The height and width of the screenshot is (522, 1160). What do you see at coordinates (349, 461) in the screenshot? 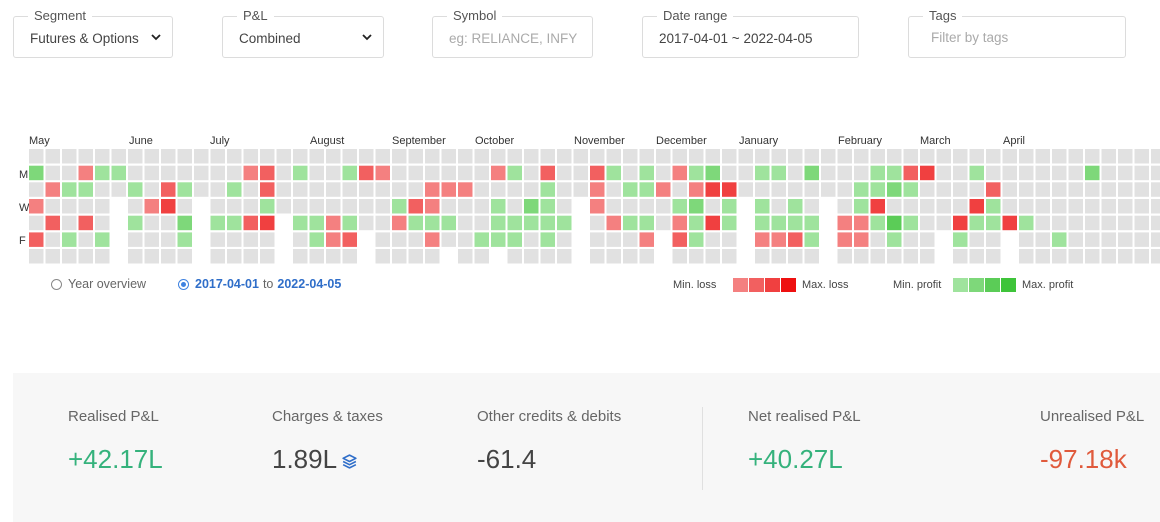
I see `layers-icon` at bounding box center [349, 461].